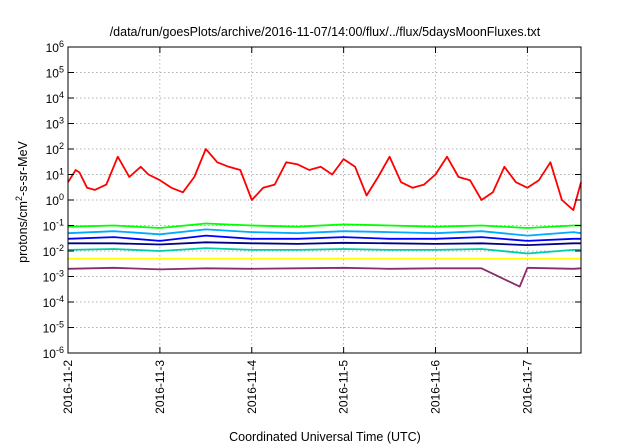 The image size is (640, 448). What do you see at coordinates (325, 437) in the screenshot?
I see `x-axis-label: Coordinated Universal Time (UTC)` at bounding box center [325, 437].